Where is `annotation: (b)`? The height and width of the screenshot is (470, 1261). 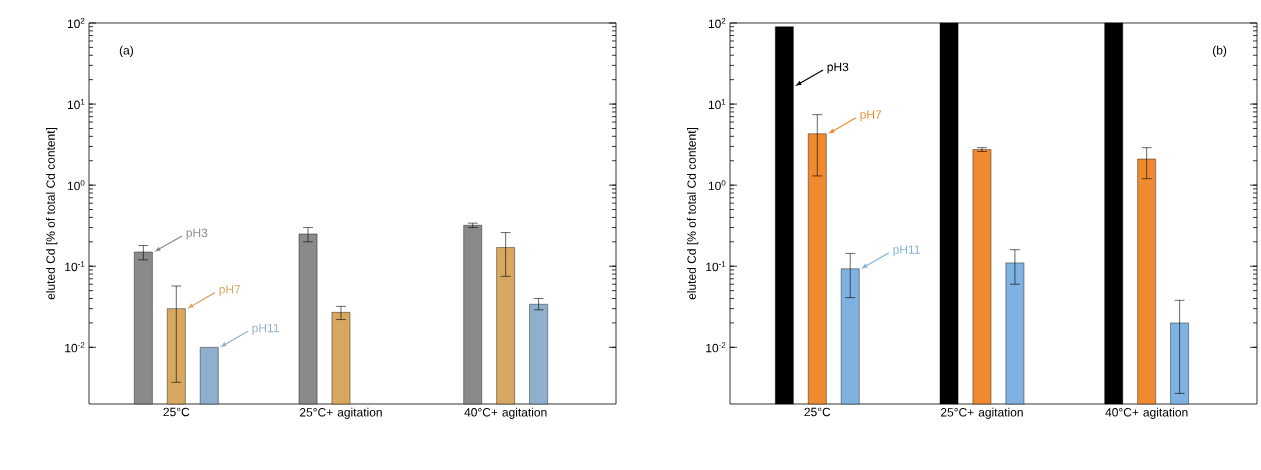 annotation: (b) is located at coordinates (1219, 51).